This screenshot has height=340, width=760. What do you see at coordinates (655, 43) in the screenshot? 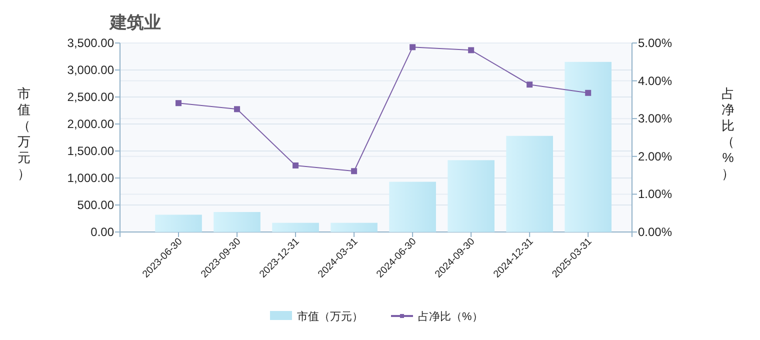
I see `y2-tick-label: 5.00%` at bounding box center [655, 43].